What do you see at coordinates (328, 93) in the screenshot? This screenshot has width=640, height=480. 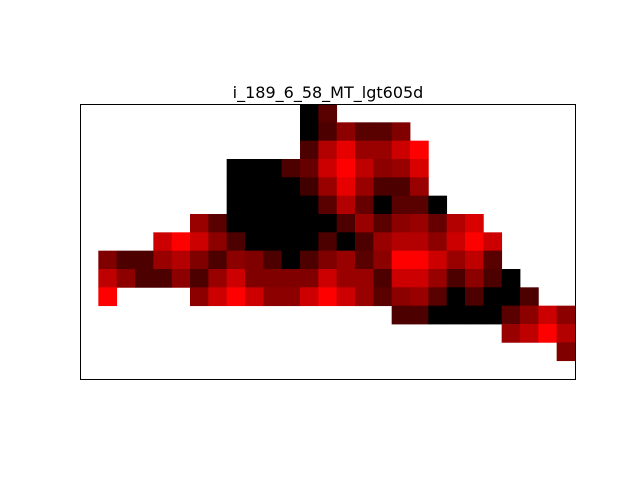 I see `chart-title: i_189_6_58_MT_lgt605d` at bounding box center [328, 93].